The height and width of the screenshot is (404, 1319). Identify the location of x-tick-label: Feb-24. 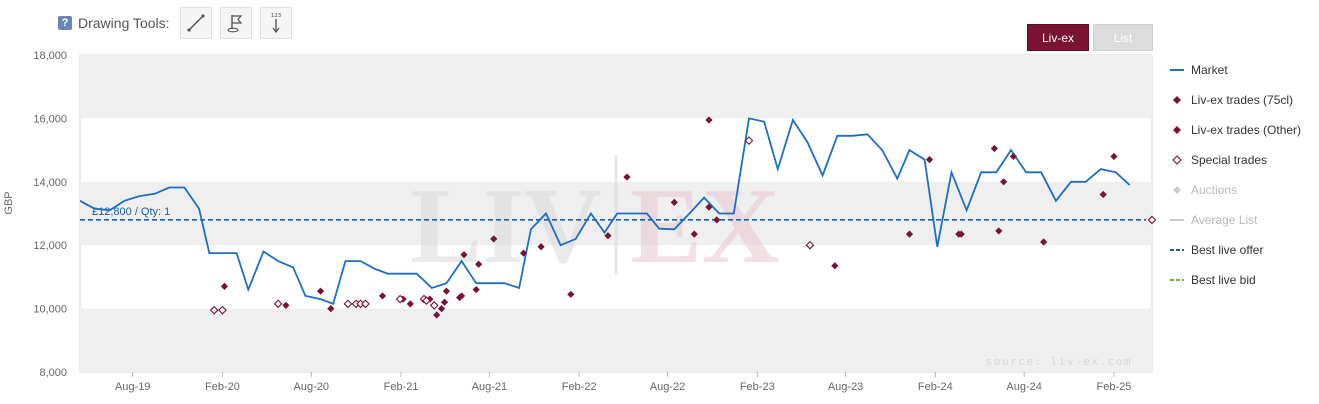
(935, 387).